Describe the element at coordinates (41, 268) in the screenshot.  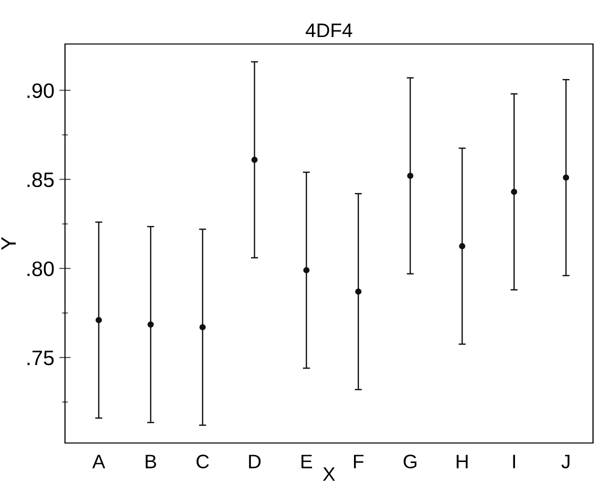
I see `y-tick-label: .80` at that location.